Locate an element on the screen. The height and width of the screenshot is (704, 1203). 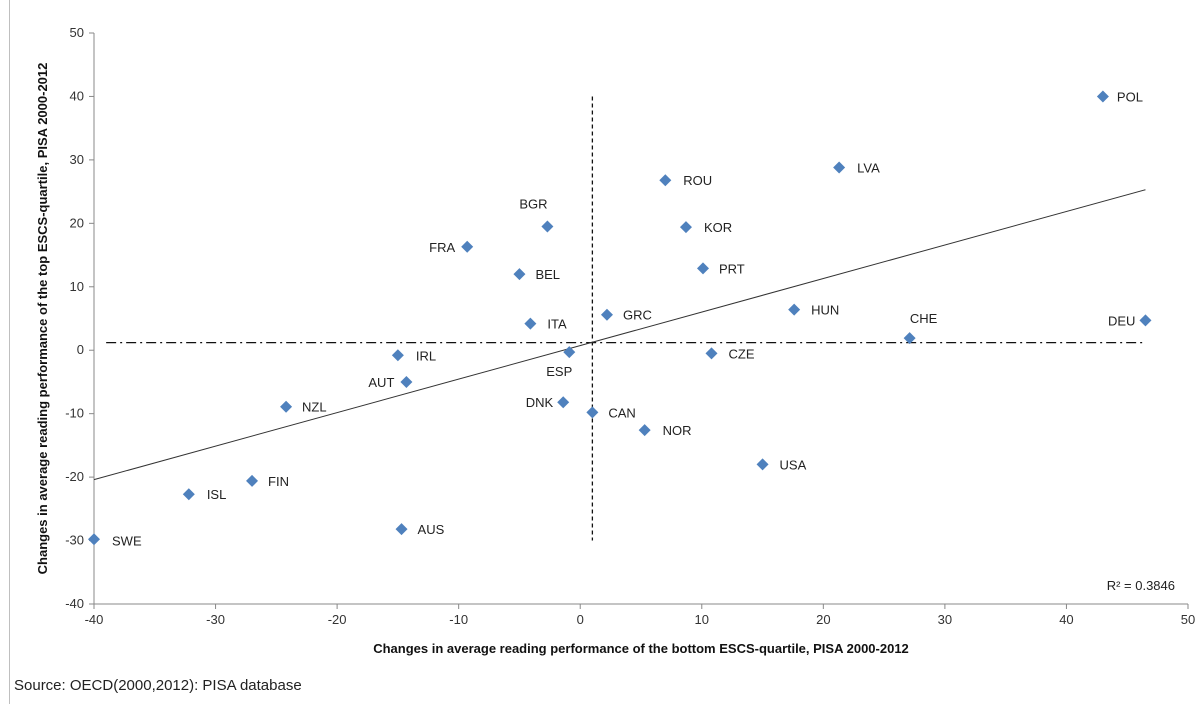
point-label-fra: FRA is located at coordinates (442, 247).